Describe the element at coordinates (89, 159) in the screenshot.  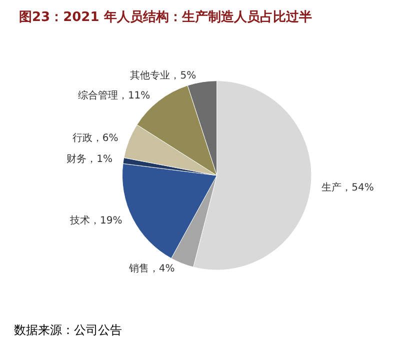
I see `slice-label: 财务，1%` at that location.